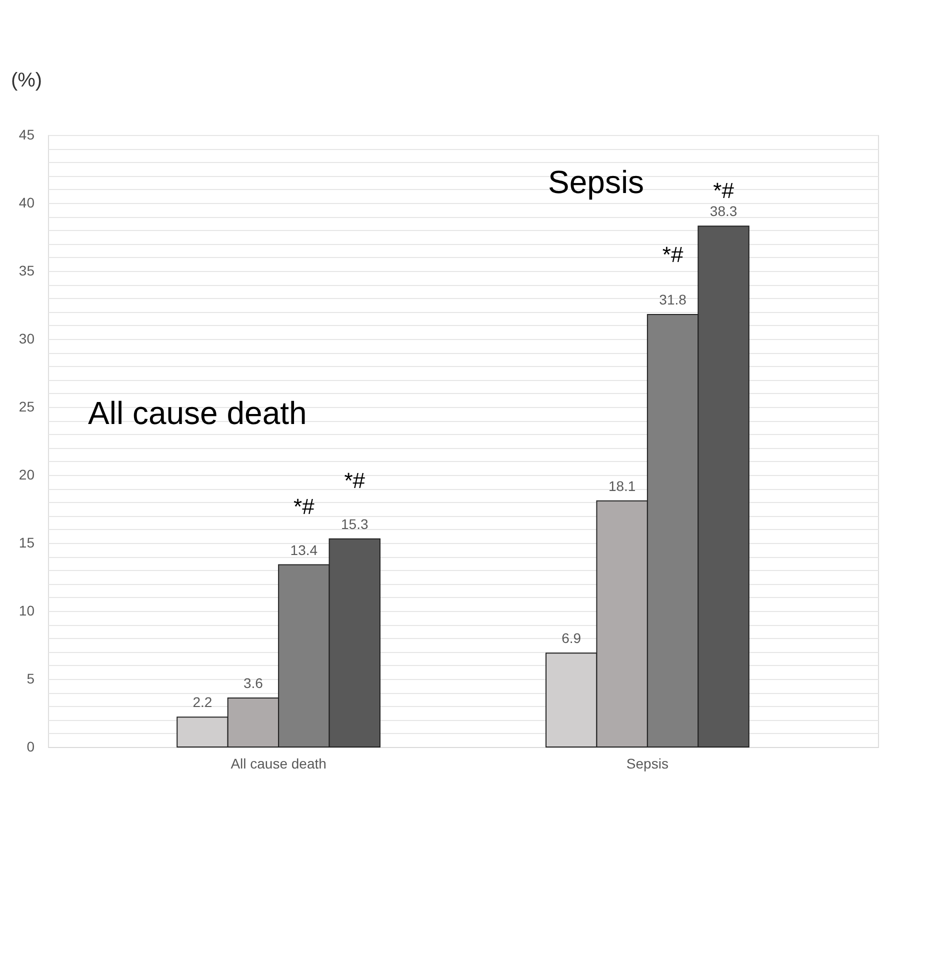 This screenshot has height=961, width=927. I want to click on annotation: Sepsis, so click(596, 182).